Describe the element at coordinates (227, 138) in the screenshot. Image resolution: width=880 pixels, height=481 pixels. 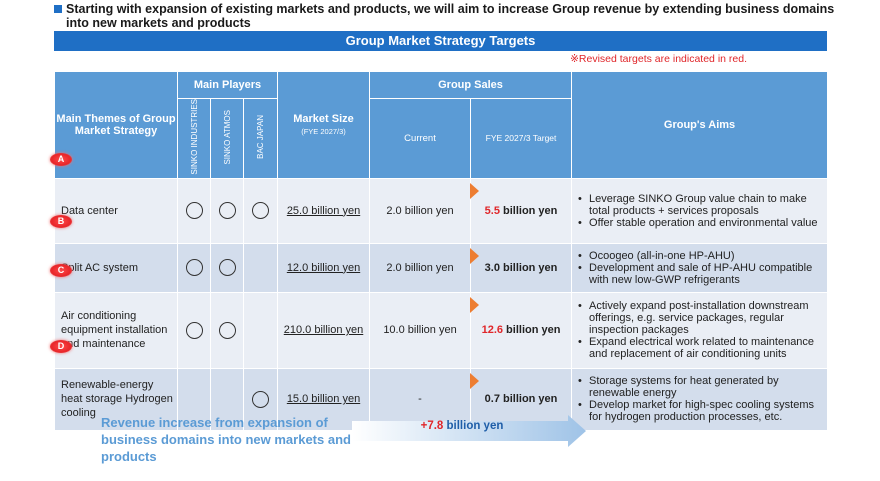
I see `header-player-sinko-atmos: SINKO ATMOS` at that location.